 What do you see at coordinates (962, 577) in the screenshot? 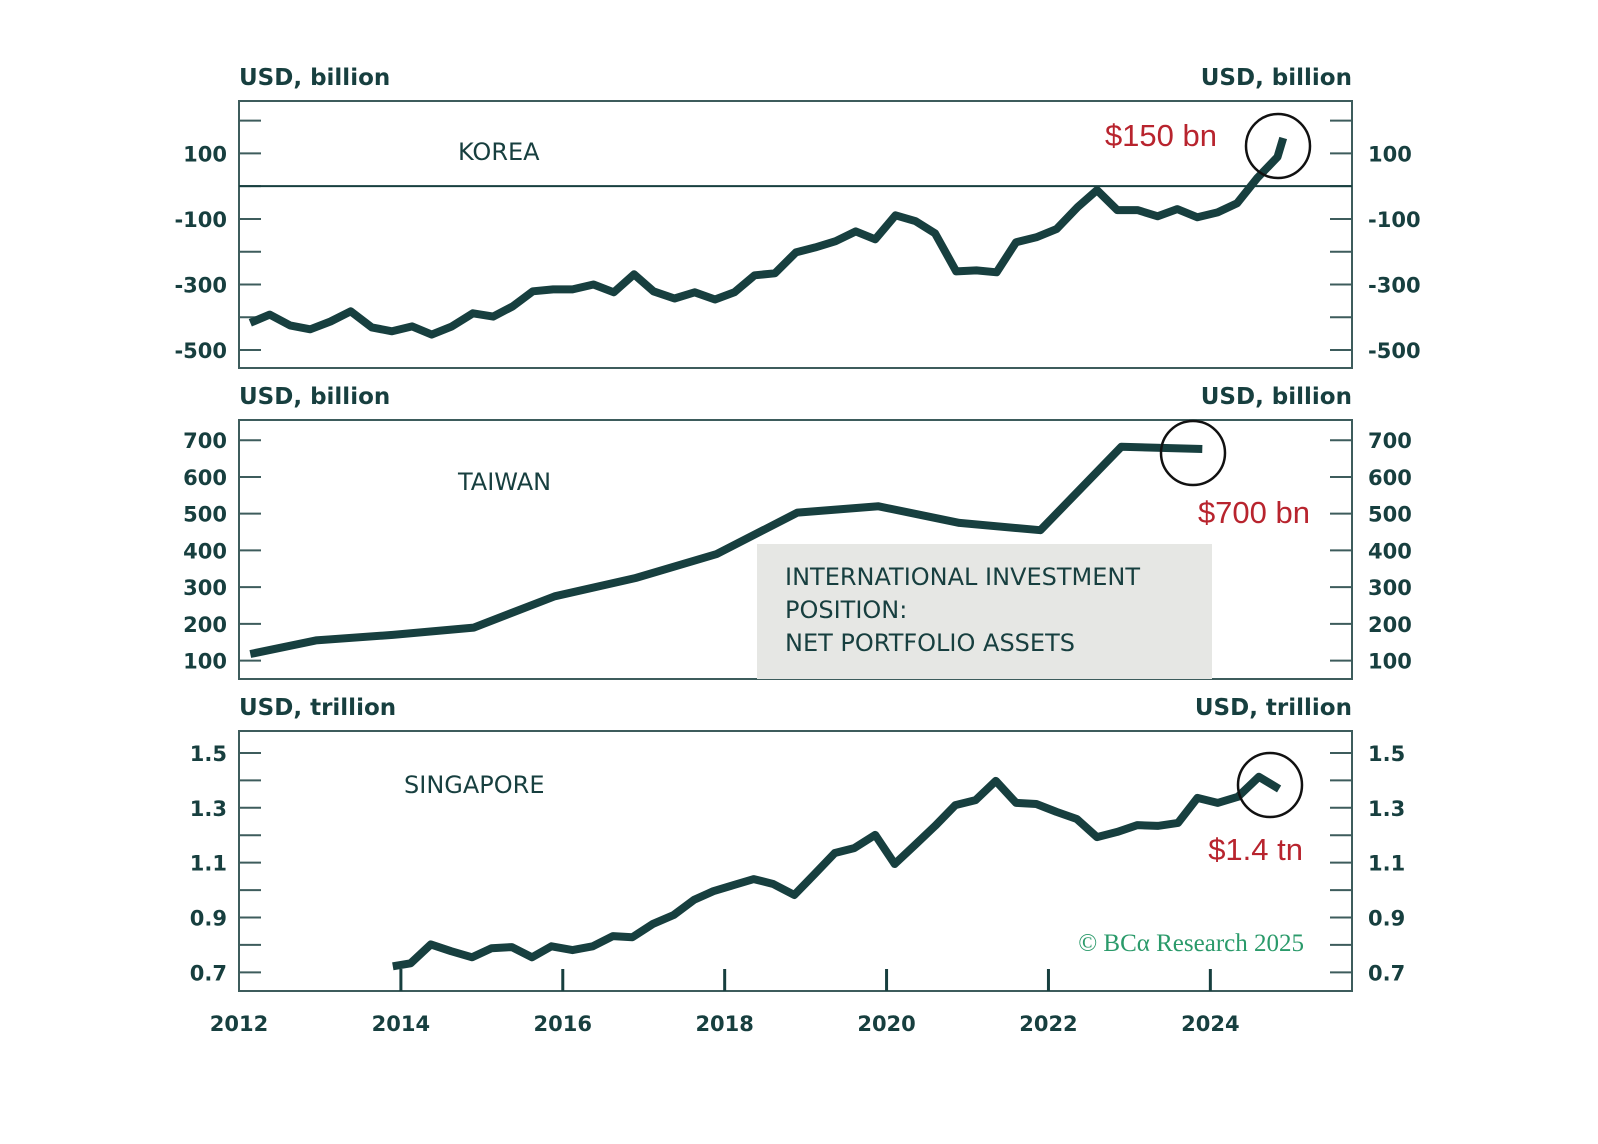
I see `title-line-1: INTERNATIONAL INVESTMENT` at bounding box center [962, 577].